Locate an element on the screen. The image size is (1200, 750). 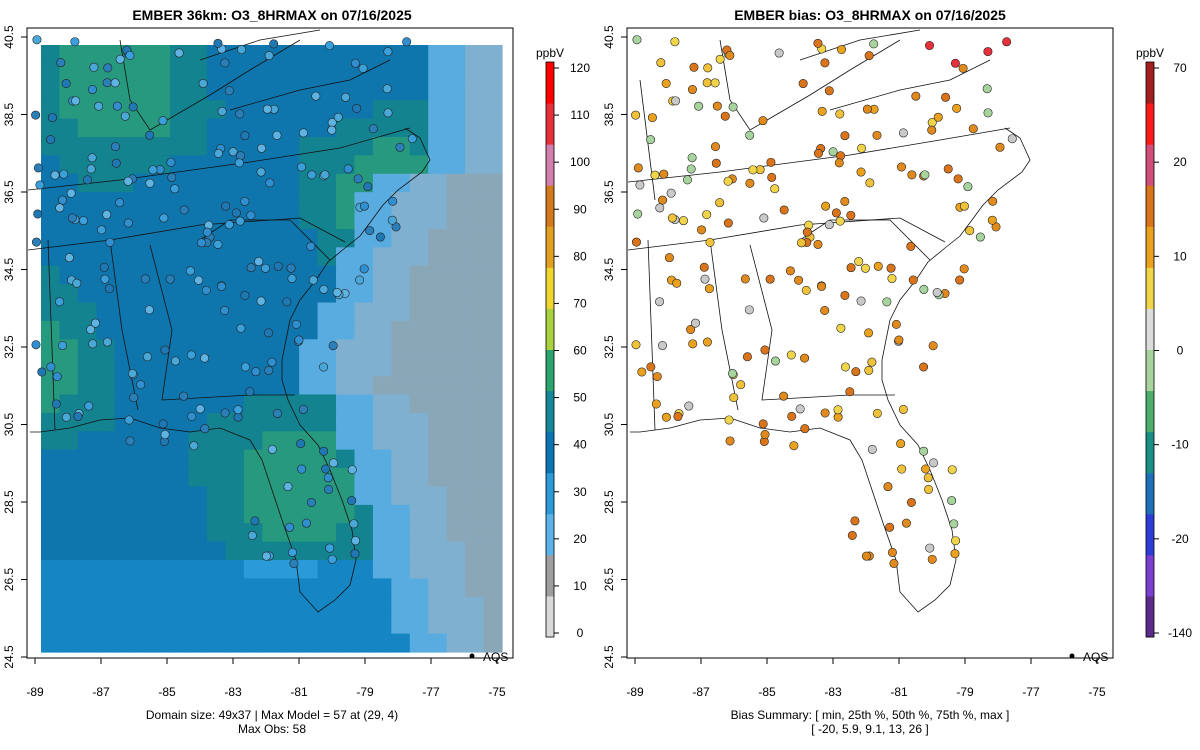
left-colorbar-unit: ppbV is located at coordinates (550, 53).